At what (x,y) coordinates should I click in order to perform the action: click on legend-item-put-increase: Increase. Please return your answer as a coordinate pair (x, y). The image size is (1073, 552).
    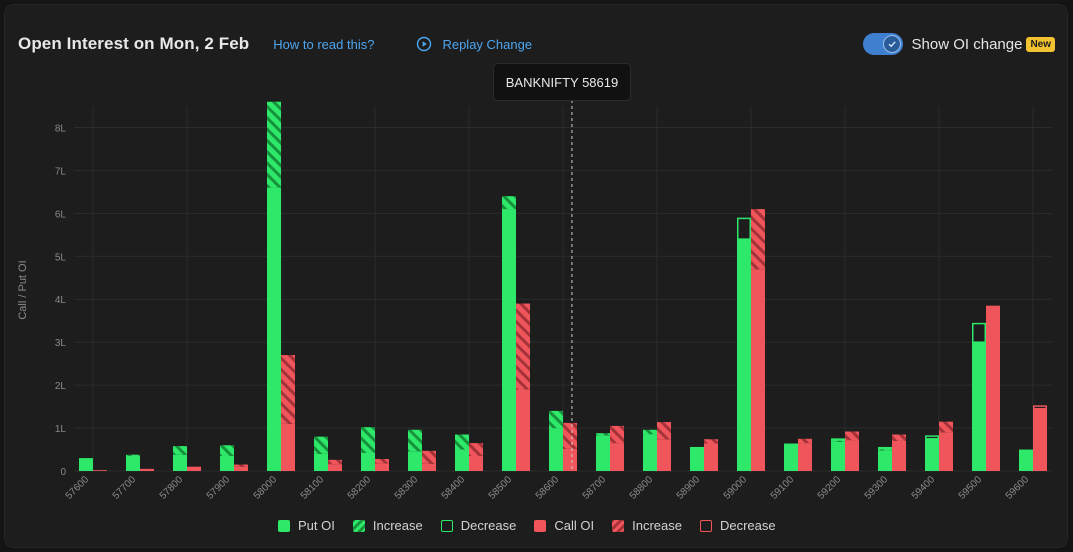
    Looking at the image, I should click on (387, 525).